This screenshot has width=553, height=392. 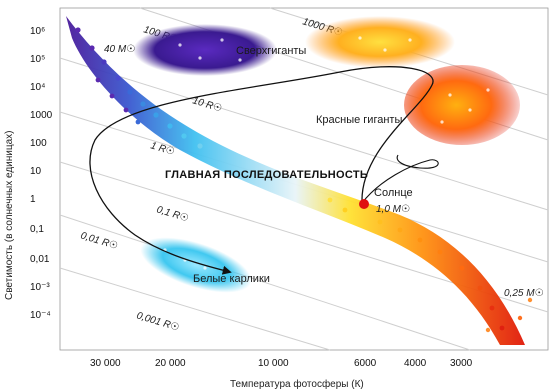 I want to click on red-giants-region, so click(x=462, y=105).